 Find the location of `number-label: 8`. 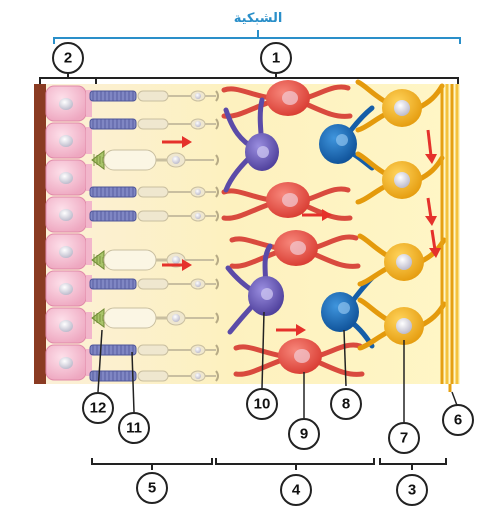

number-label: 8 is located at coordinates (346, 404).